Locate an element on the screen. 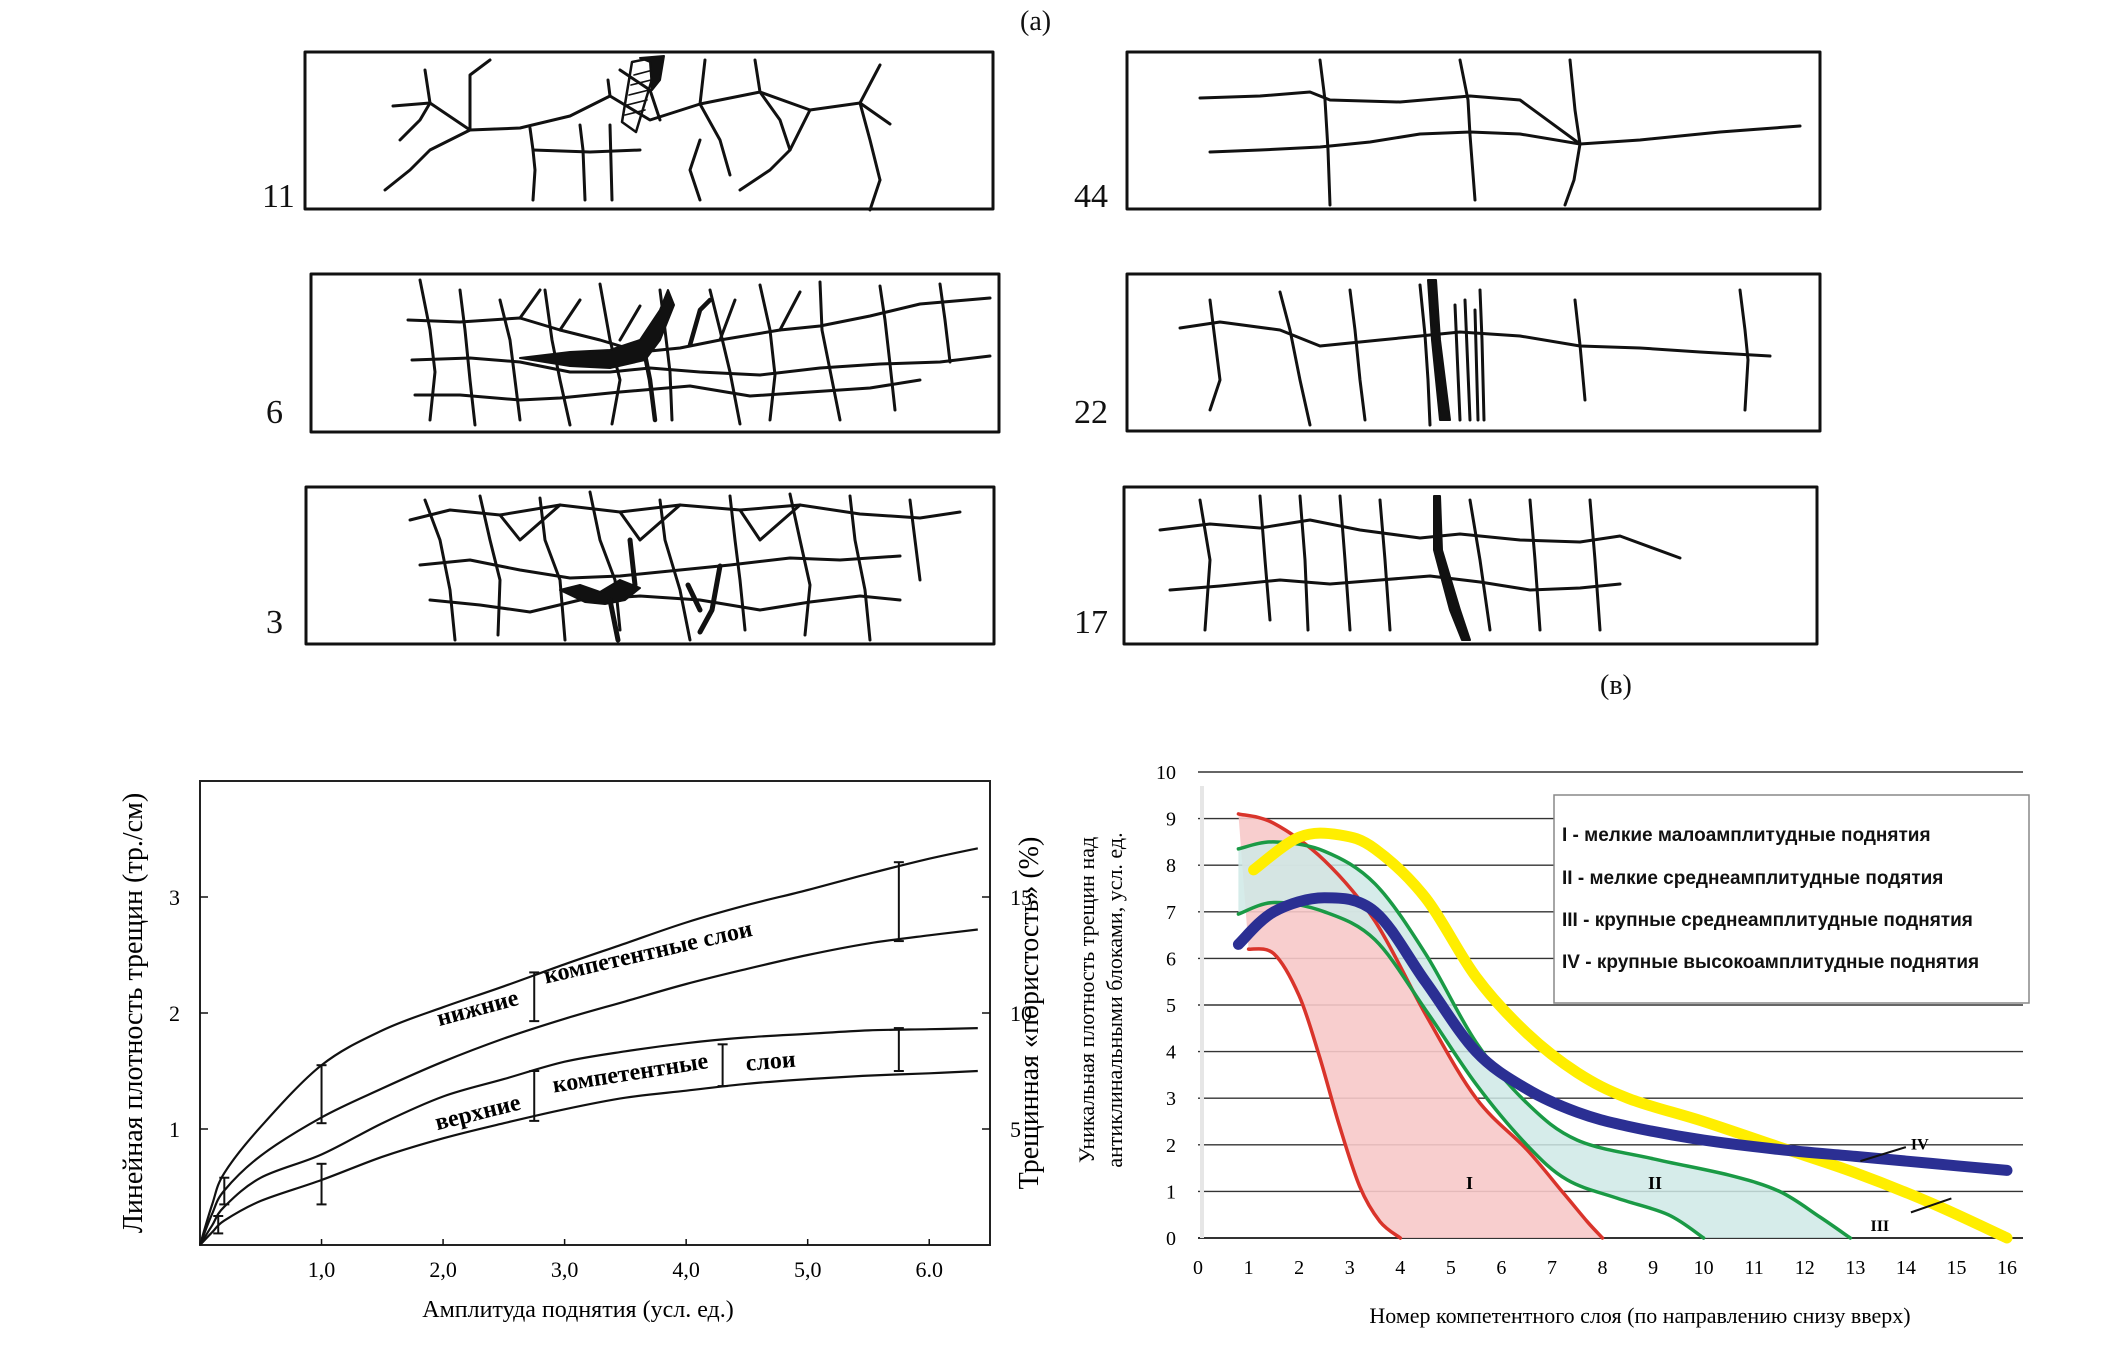 Image resolution: width=2101 pixels, height=1352 pixels. left-x-tick-label: 5,0 is located at coordinates (808, 1269).